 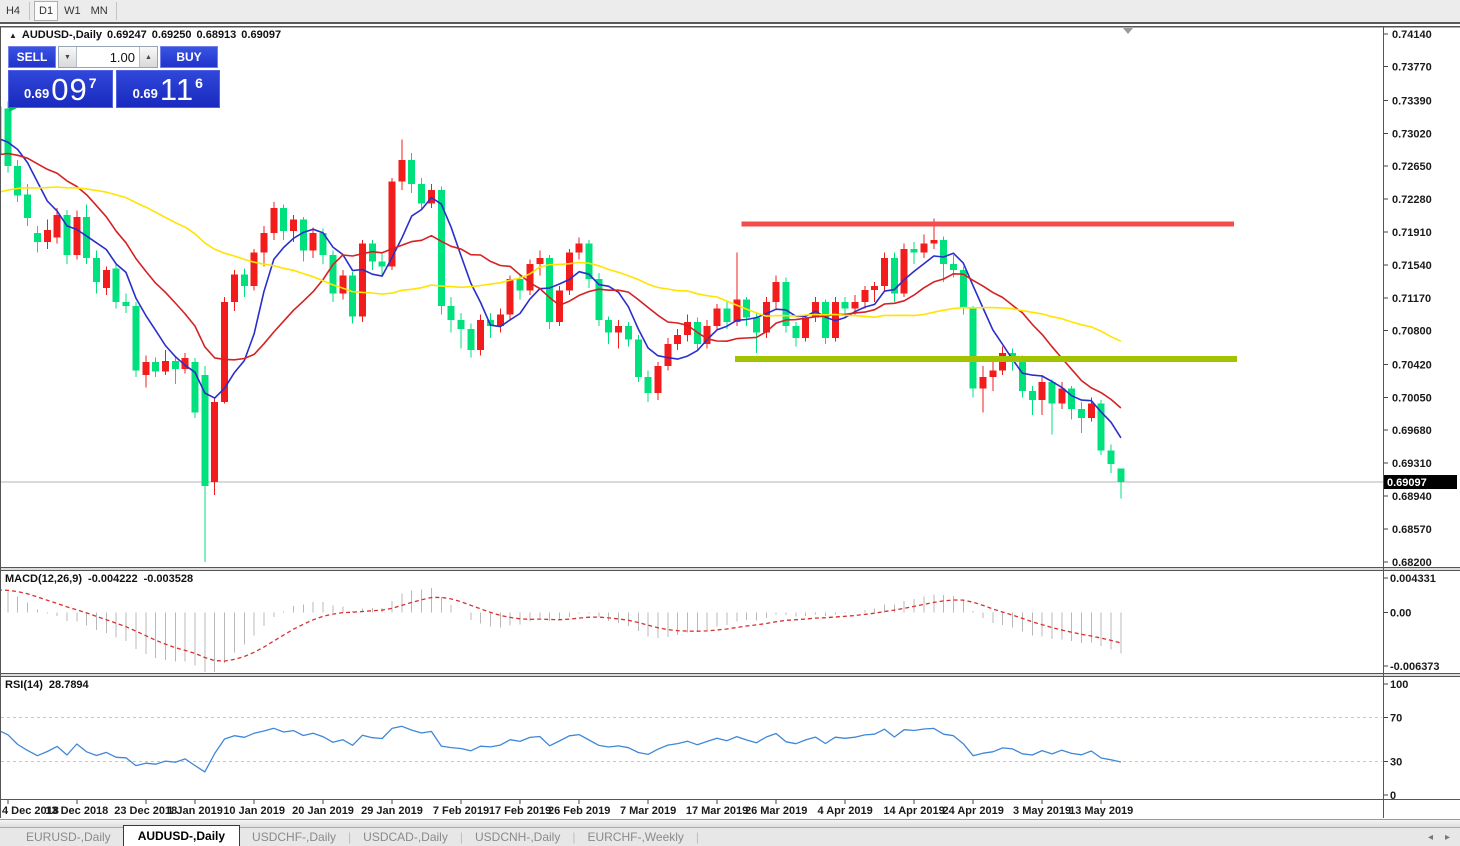 What do you see at coordinates (972, 811) in the screenshot?
I see `date-axis-label: 24 Apr 2019` at bounding box center [972, 811].